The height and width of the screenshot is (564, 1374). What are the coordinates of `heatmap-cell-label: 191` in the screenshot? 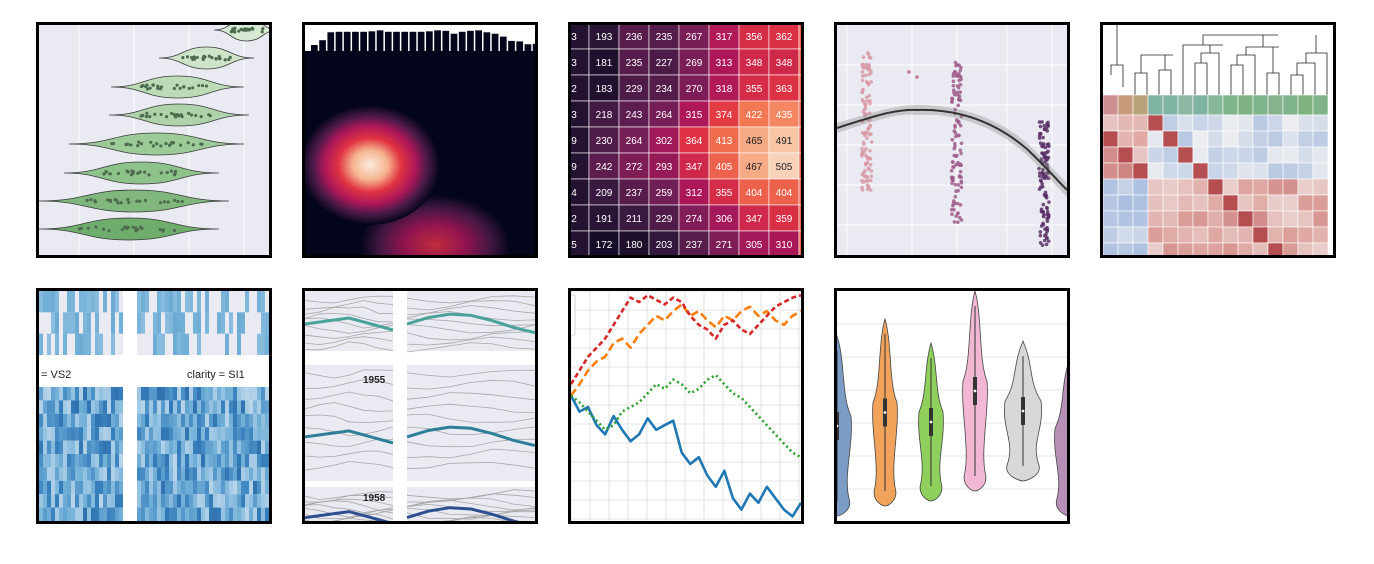 It's located at (604, 219).